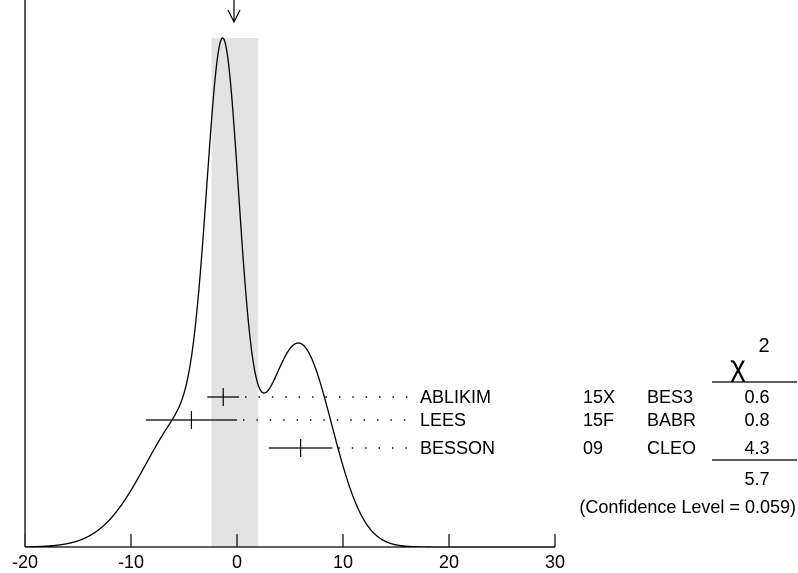 This screenshot has width=798, height=573. I want to click on measurement-author: BESSON, so click(457, 448).